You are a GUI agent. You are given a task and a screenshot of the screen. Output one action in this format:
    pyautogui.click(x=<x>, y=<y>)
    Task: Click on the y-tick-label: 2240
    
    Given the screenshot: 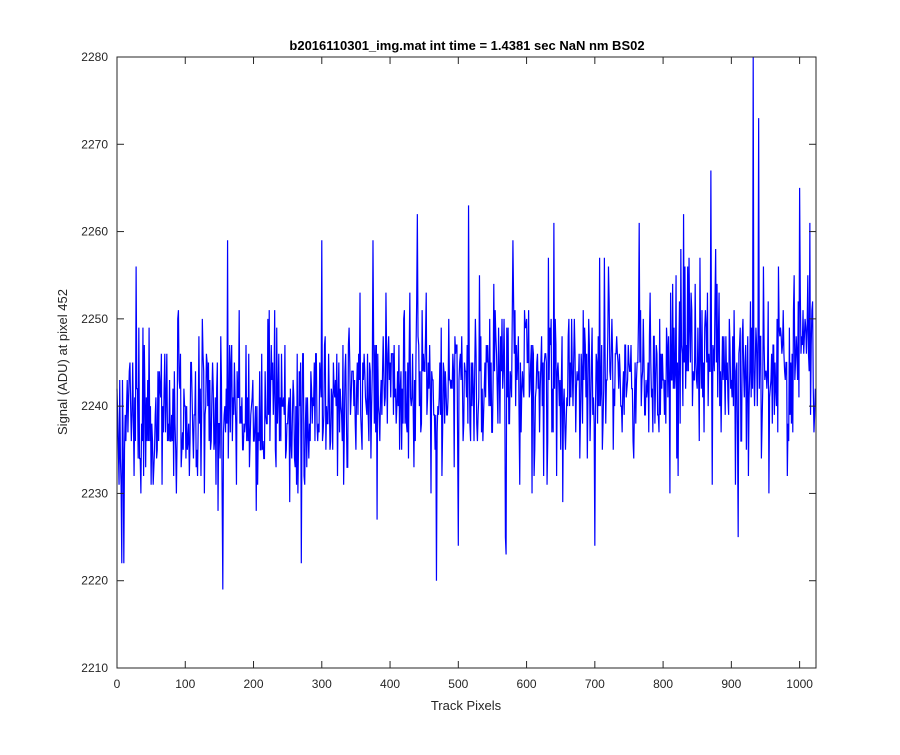 What is the action you would take?
    pyautogui.click(x=94, y=406)
    